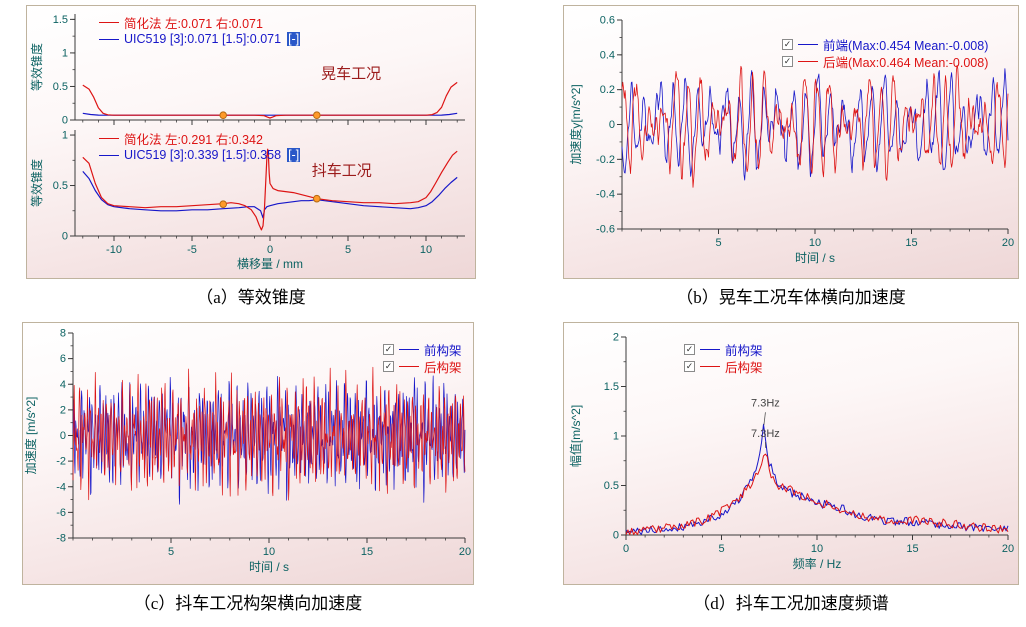 The height and width of the screenshot is (627, 1026). I want to click on caption-b: （b）晃车工况车体横向加速度, so click(791, 297).